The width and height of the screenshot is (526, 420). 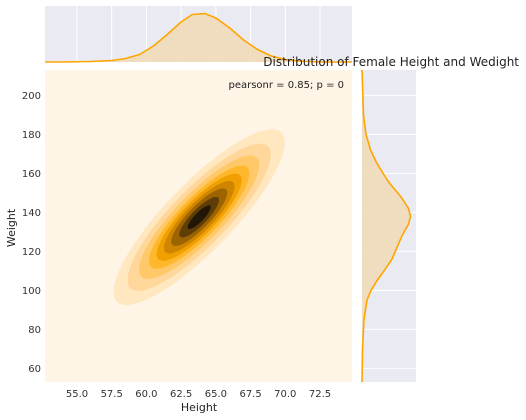 I want to click on right-marginal-density-line, so click(x=386, y=226).